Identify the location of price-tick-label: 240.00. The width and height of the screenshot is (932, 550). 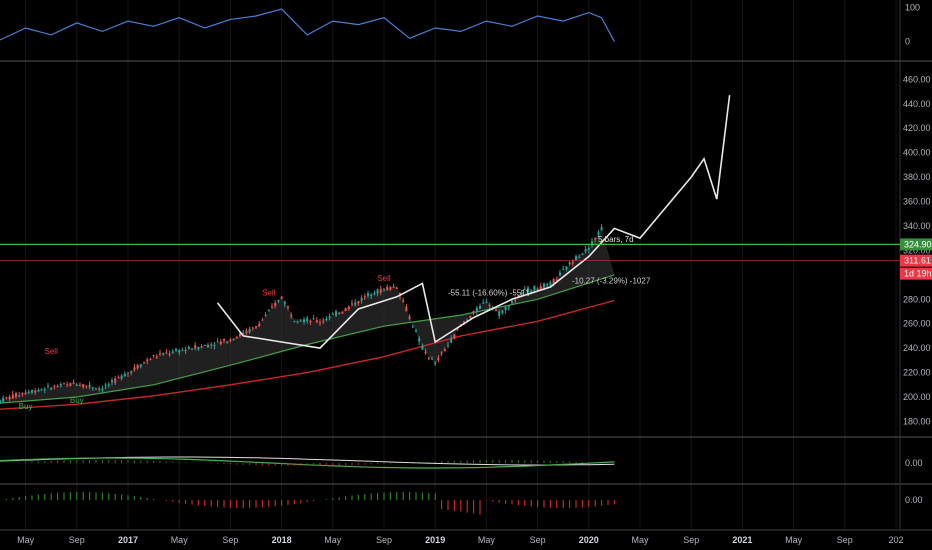
(917, 348).